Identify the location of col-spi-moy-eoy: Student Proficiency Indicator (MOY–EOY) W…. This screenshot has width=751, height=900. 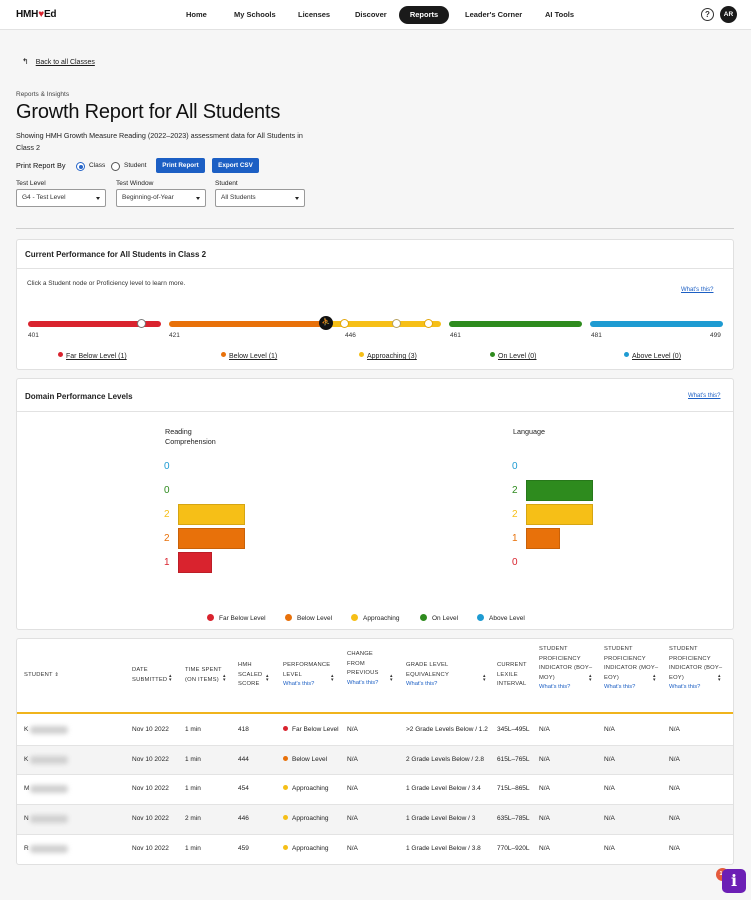
(631, 669).